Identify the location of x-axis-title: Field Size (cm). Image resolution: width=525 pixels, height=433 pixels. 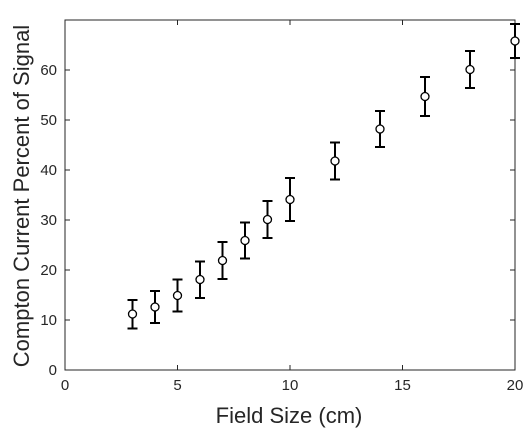
(289, 415).